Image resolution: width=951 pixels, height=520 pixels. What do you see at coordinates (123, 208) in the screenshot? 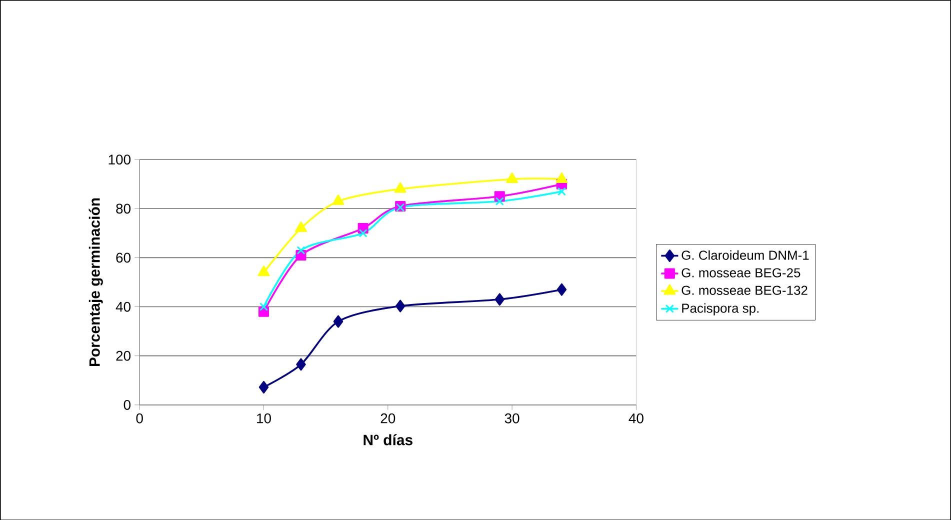
I see `y-tick-label: 80` at bounding box center [123, 208].